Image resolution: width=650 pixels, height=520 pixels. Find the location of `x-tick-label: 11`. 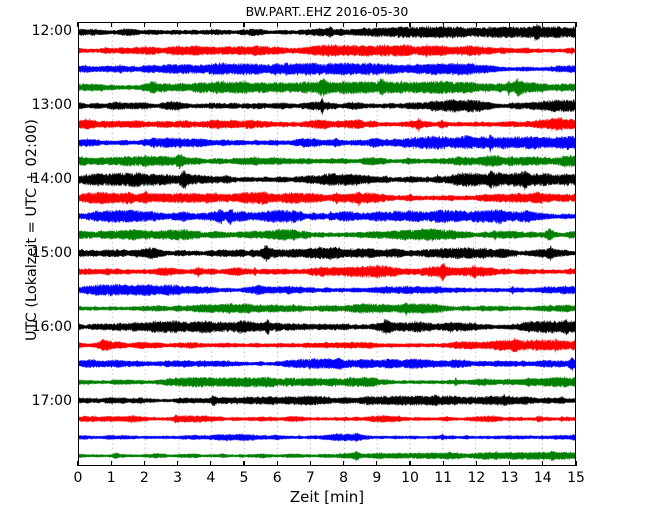

x-tick-label: 11 is located at coordinates (443, 478).